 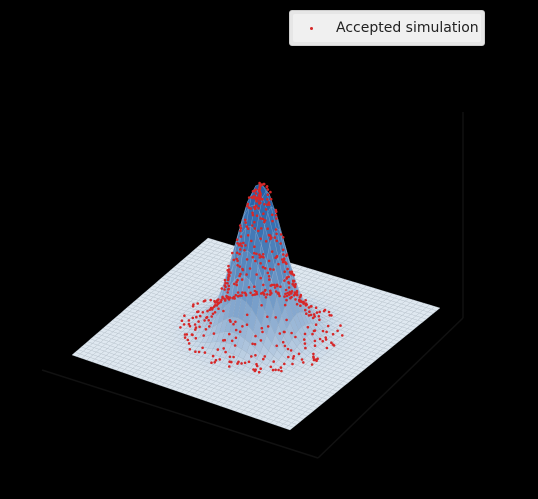 What do you see at coordinates (390, 388) in the screenshot?
I see `y-axis-line` at bounding box center [390, 388].